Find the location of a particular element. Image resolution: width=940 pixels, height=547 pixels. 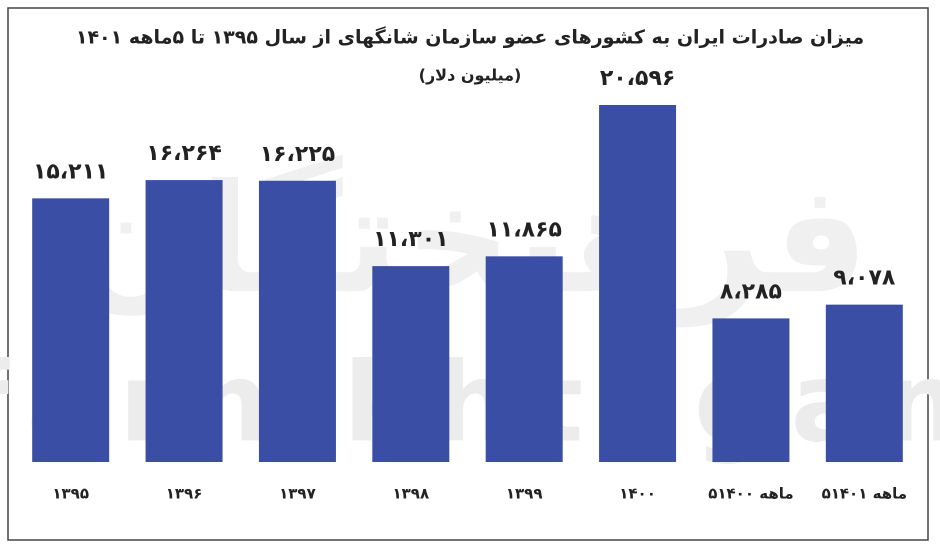

value-label: ۱۵،۲۱۱ is located at coordinates (71, 171).